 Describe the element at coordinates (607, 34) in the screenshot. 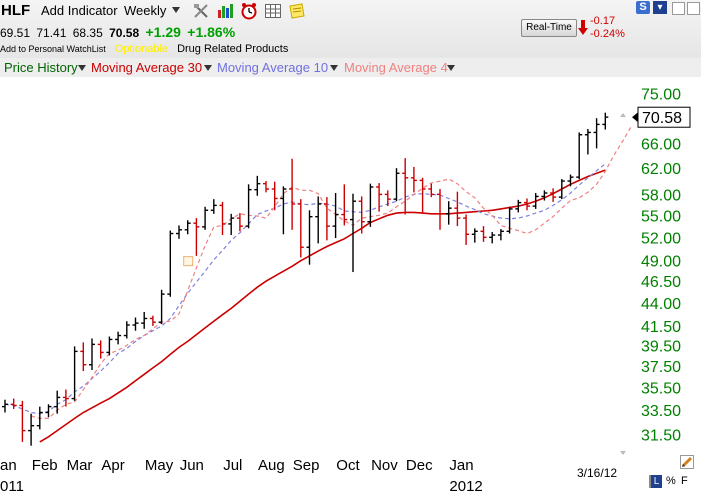

I see `realtime-change-pct: -0.24%` at that location.